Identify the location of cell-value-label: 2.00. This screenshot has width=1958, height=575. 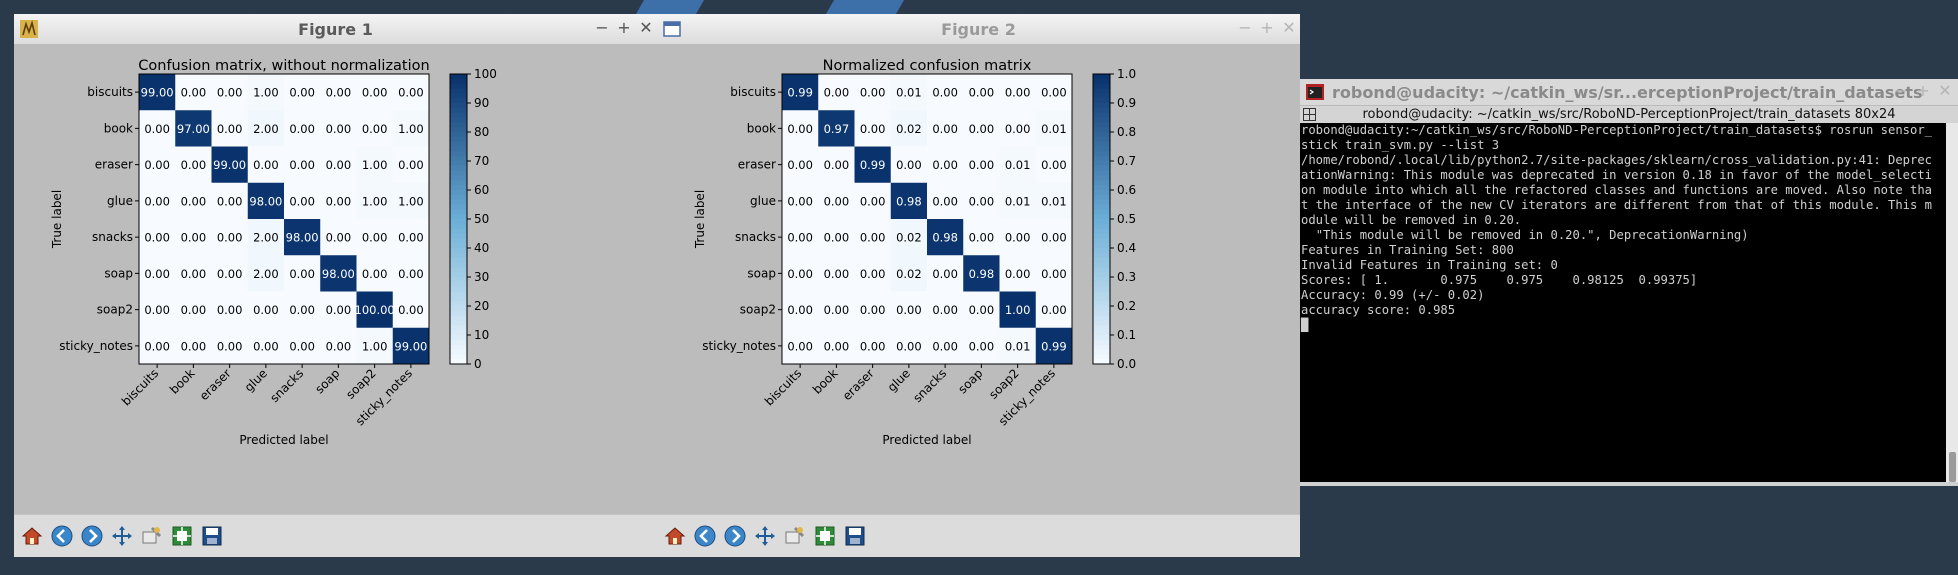
(266, 274).